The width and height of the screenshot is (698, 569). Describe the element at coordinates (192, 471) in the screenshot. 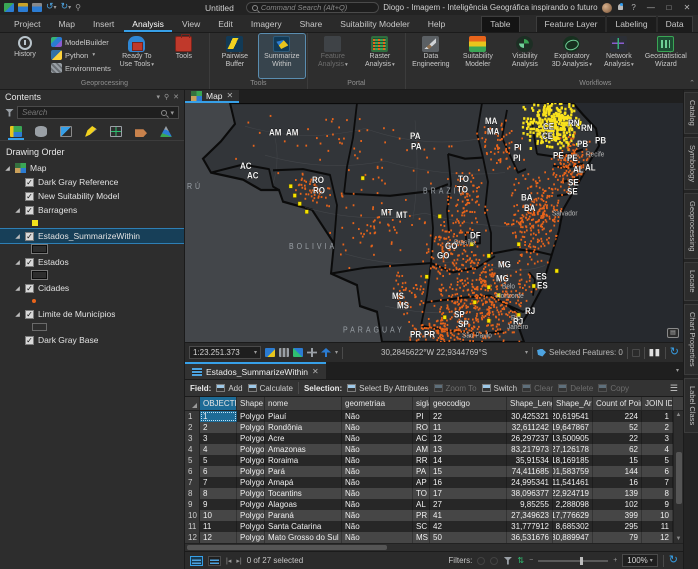

I see `row-header: 6` at that location.